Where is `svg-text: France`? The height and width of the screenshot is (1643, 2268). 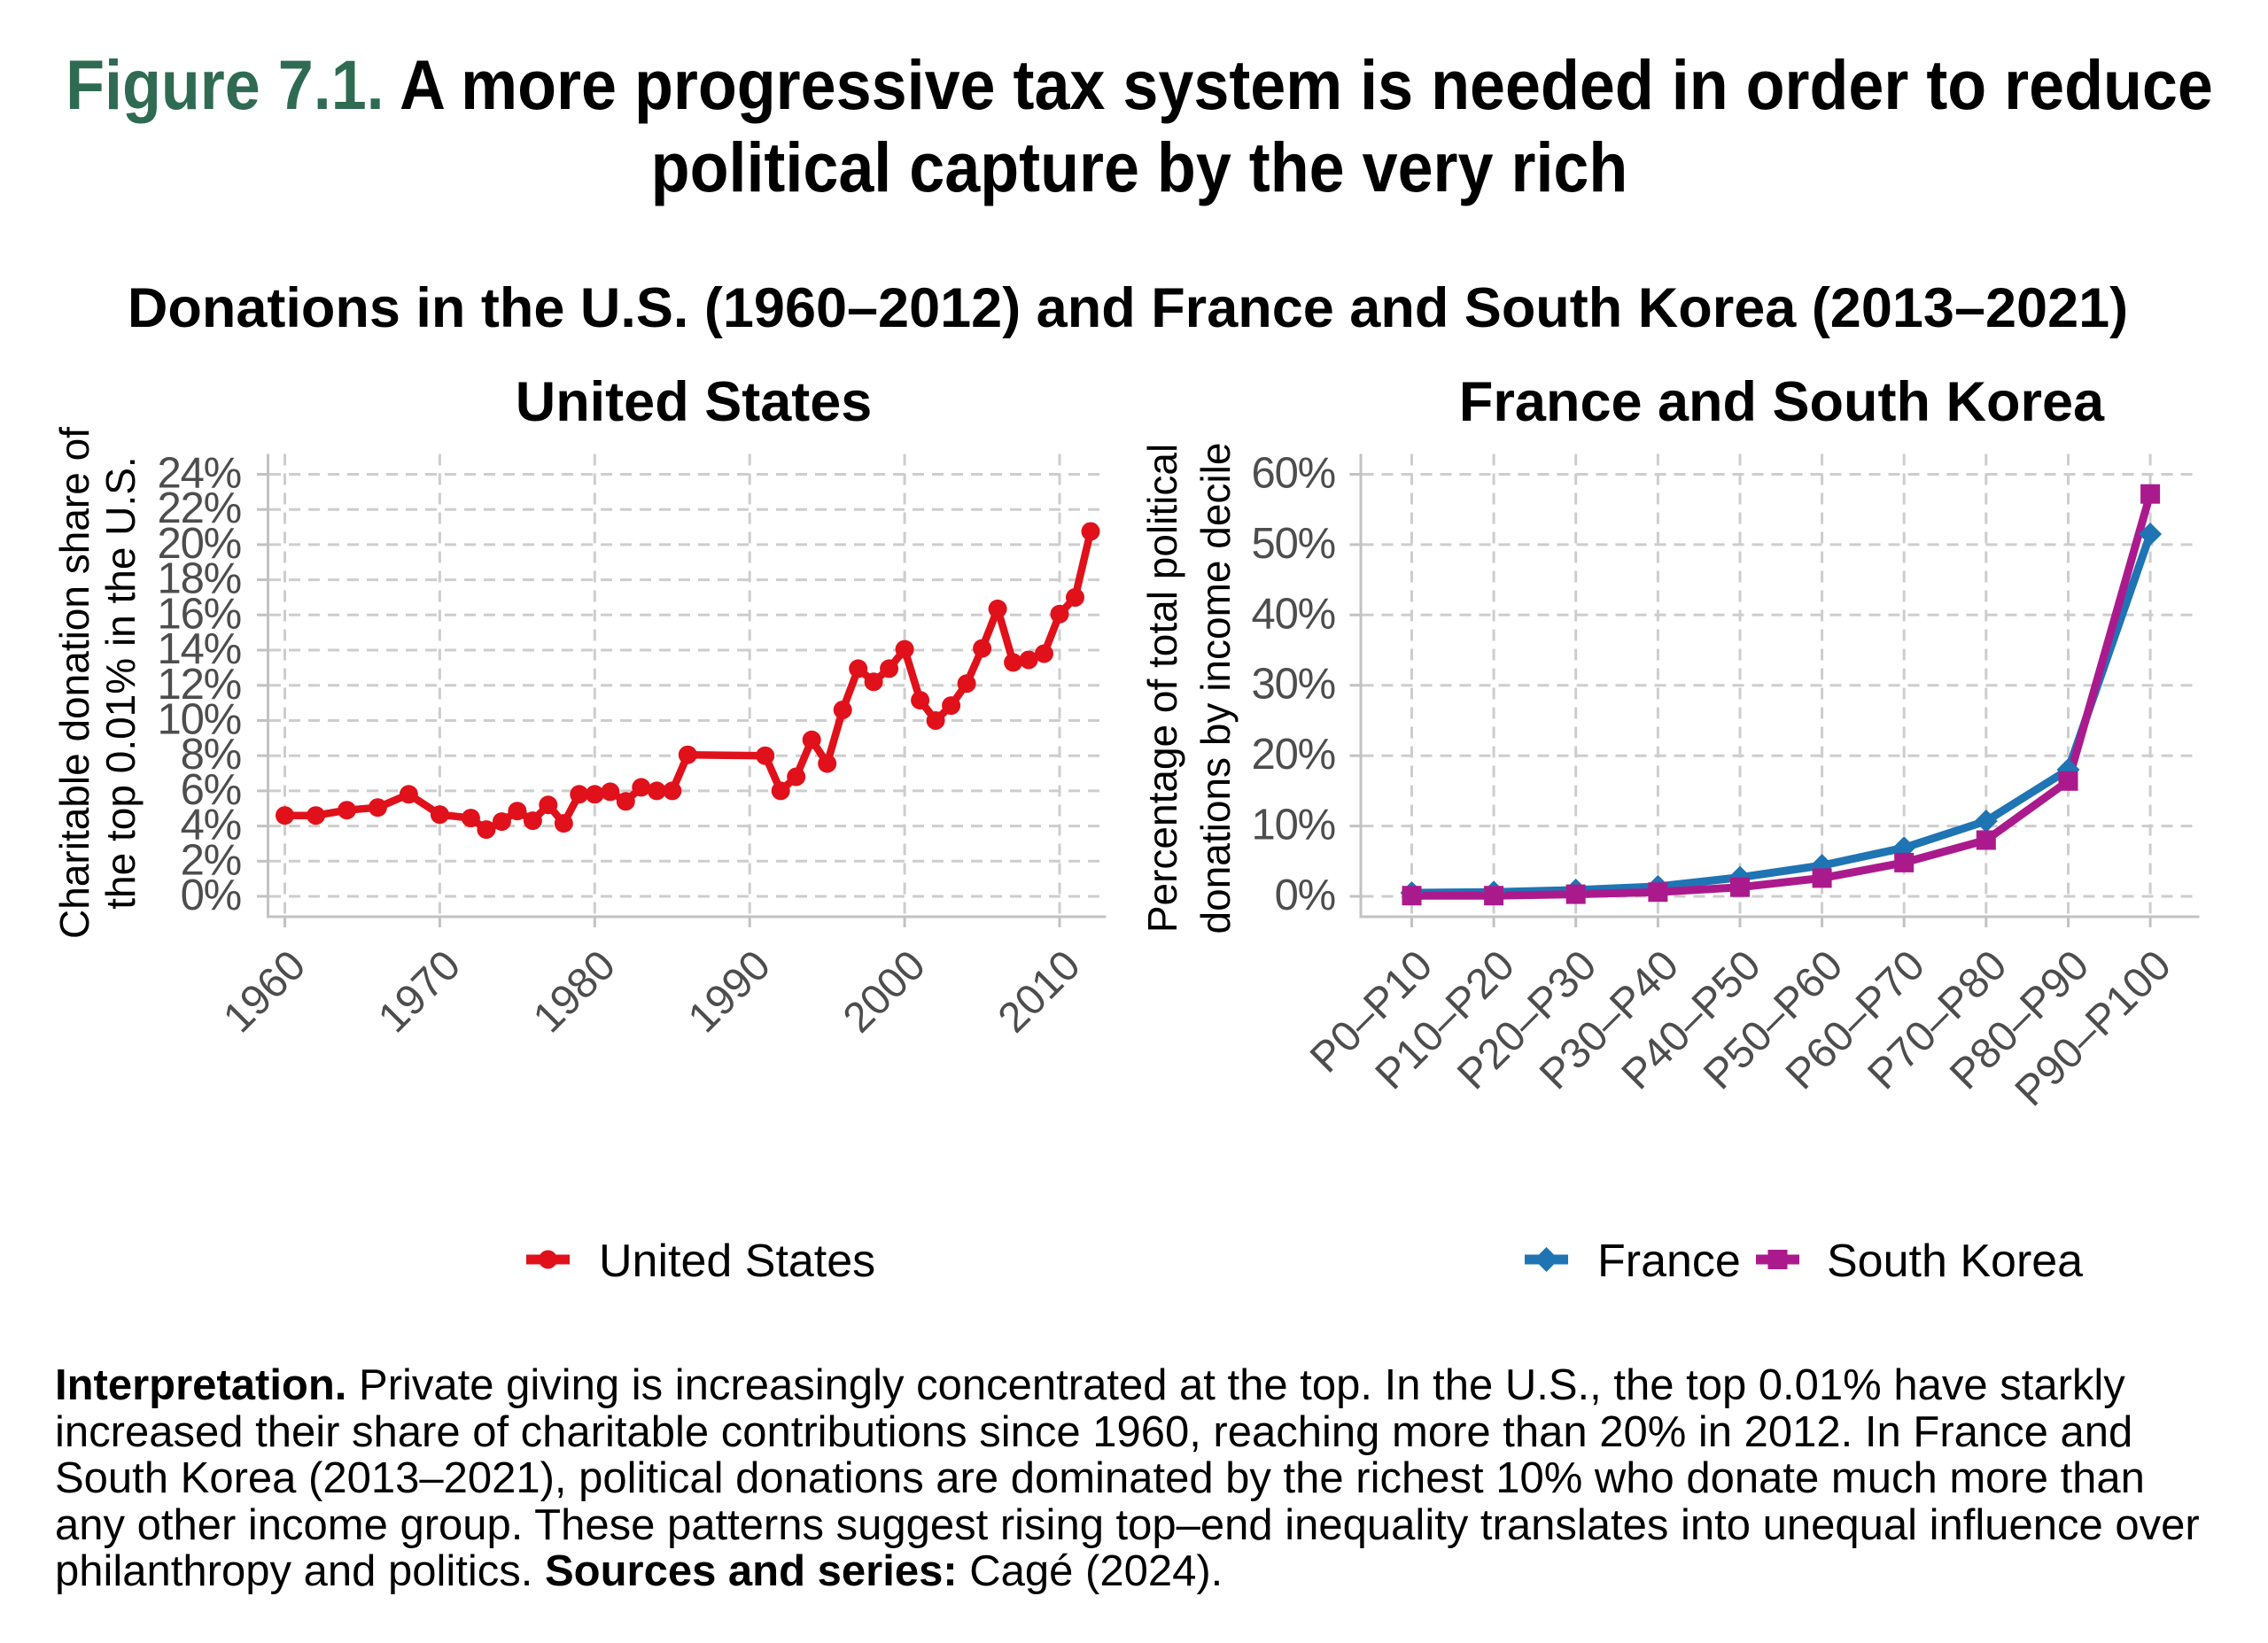
svg-text: France is located at coordinates (1669, 1262).